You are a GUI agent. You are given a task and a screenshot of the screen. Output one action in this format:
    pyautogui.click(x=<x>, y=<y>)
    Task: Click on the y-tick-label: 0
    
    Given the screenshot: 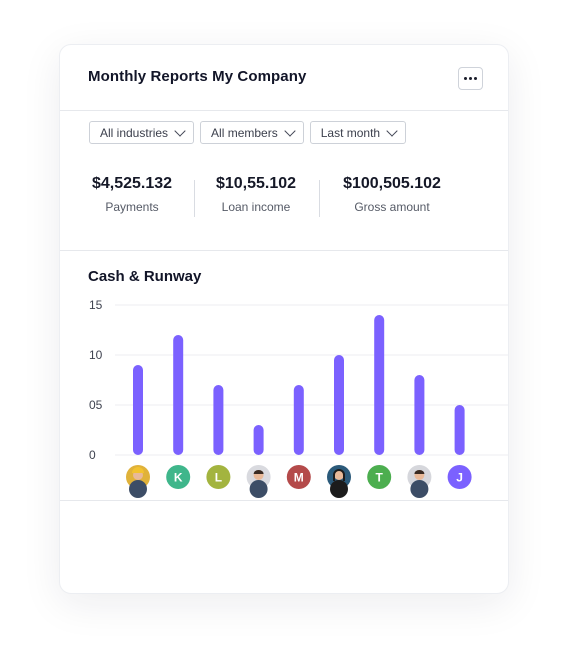 What is the action you would take?
    pyautogui.click(x=92, y=455)
    